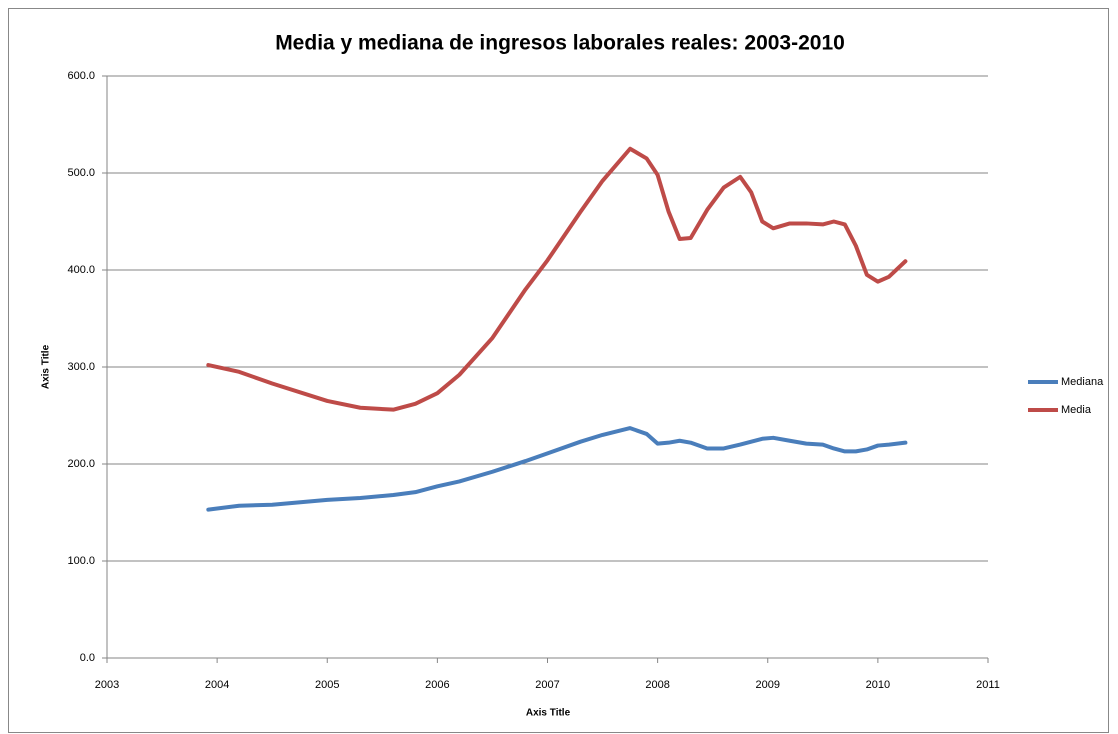  What do you see at coordinates (768, 685) in the screenshot?
I see `x-tick-label: 2009` at bounding box center [768, 685].